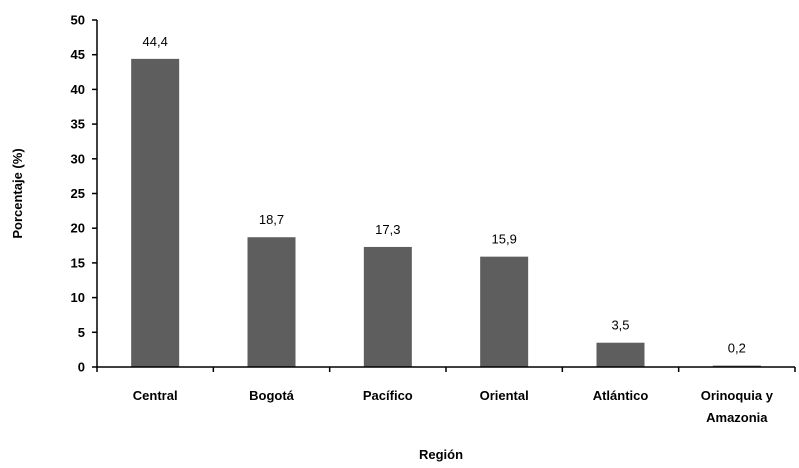 Image resolution: width=799 pixels, height=468 pixels. Describe the element at coordinates (621, 395) in the screenshot. I see `x-tick-label: Atlántico` at that location.